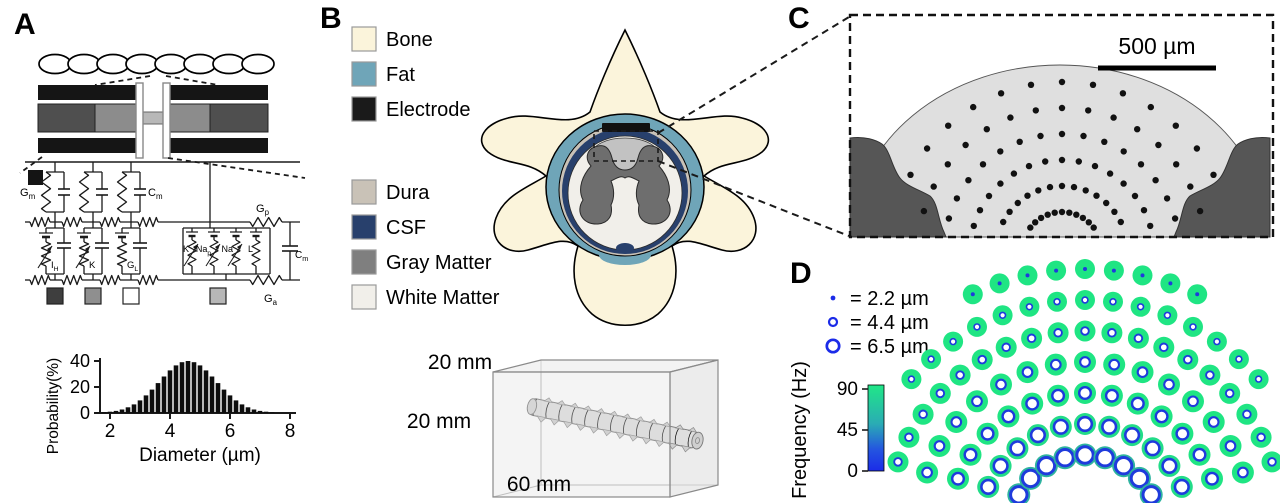 This screenshot has height=503, width=1280. What do you see at coordinates (80, 361) in the screenshot?
I see `y-tick-label: 40` at bounding box center [80, 361].